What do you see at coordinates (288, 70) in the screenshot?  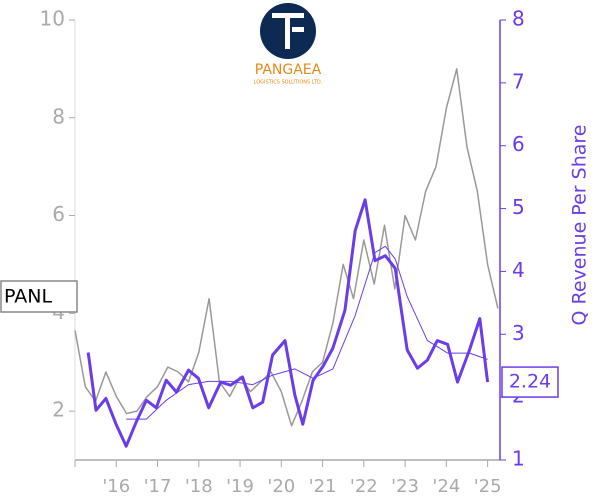 I see `logo-name: PANGAEA` at bounding box center [288, 70].